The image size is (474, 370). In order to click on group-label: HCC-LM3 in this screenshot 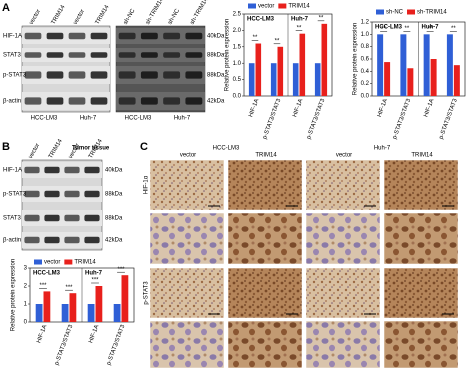, I will do `click(389, 28)`.